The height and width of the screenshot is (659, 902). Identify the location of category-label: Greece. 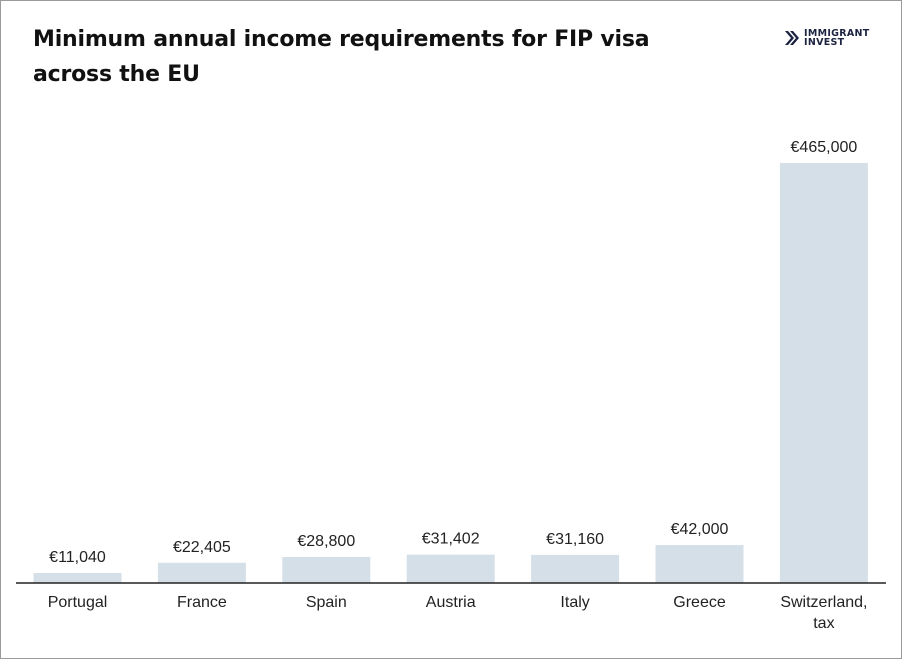
(699, 602).